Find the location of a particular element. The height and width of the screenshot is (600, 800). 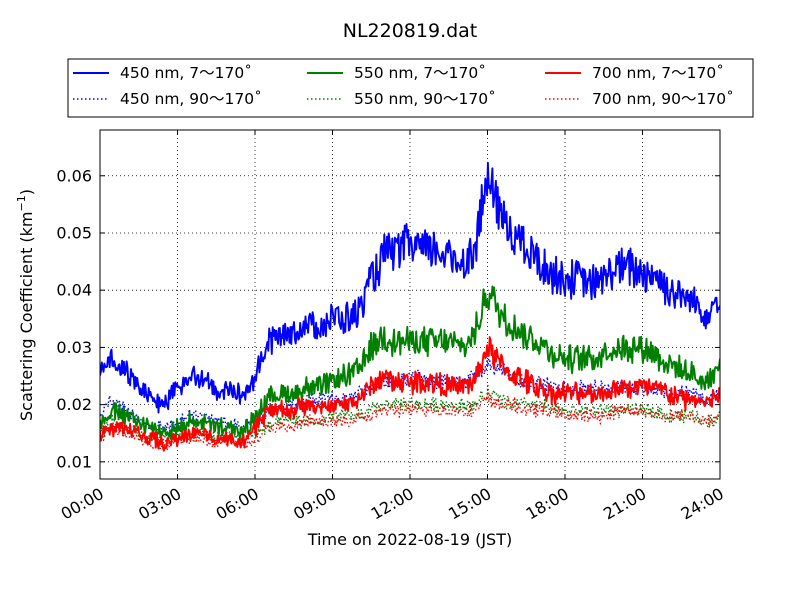

y-axis-title-main: Scattering Coefficient (km is located at coordinates (26, 316).